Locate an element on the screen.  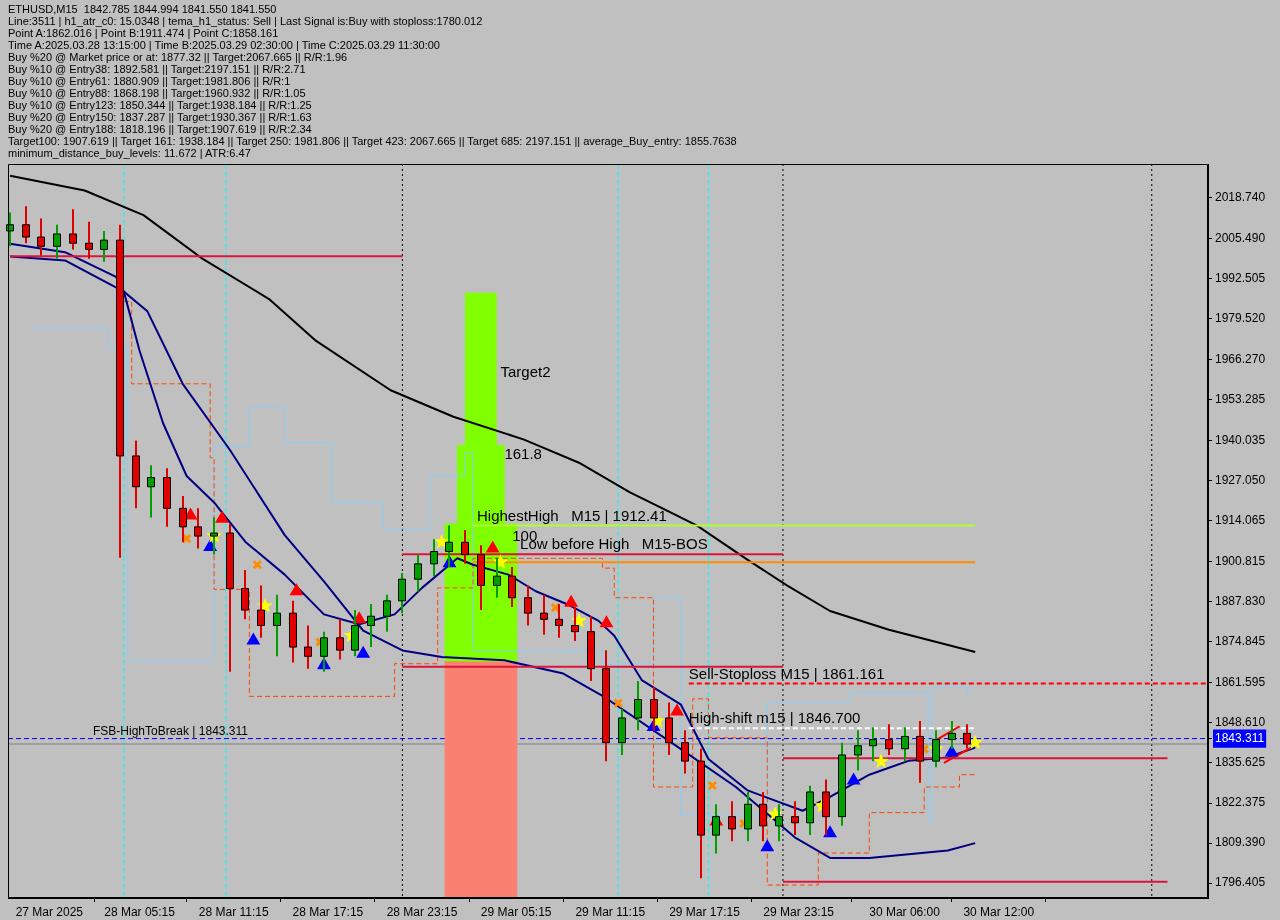
y-tick-label: 1796.405 is located at coordinates (1240, 882).